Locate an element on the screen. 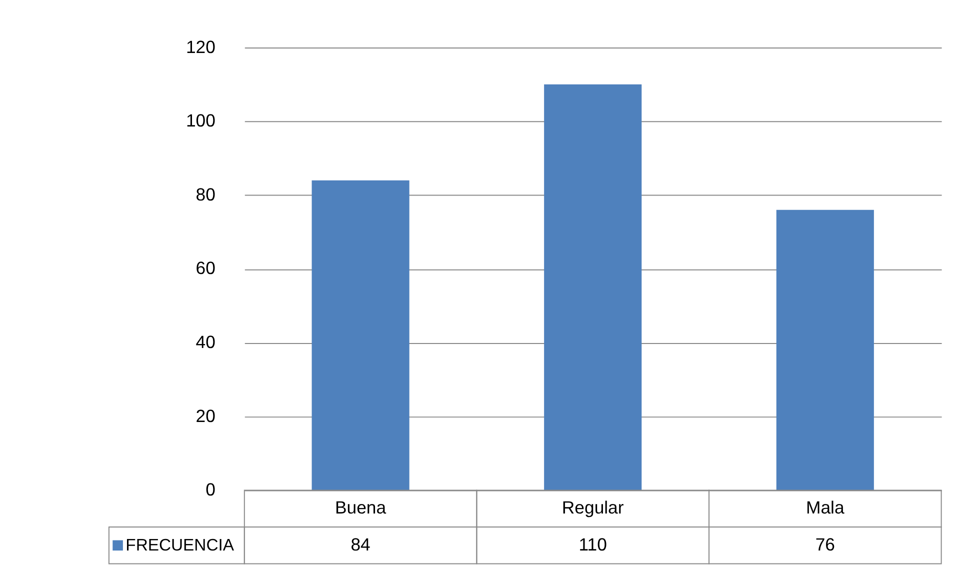  x-tick-label: Regular is located at coordinates (593, 508).